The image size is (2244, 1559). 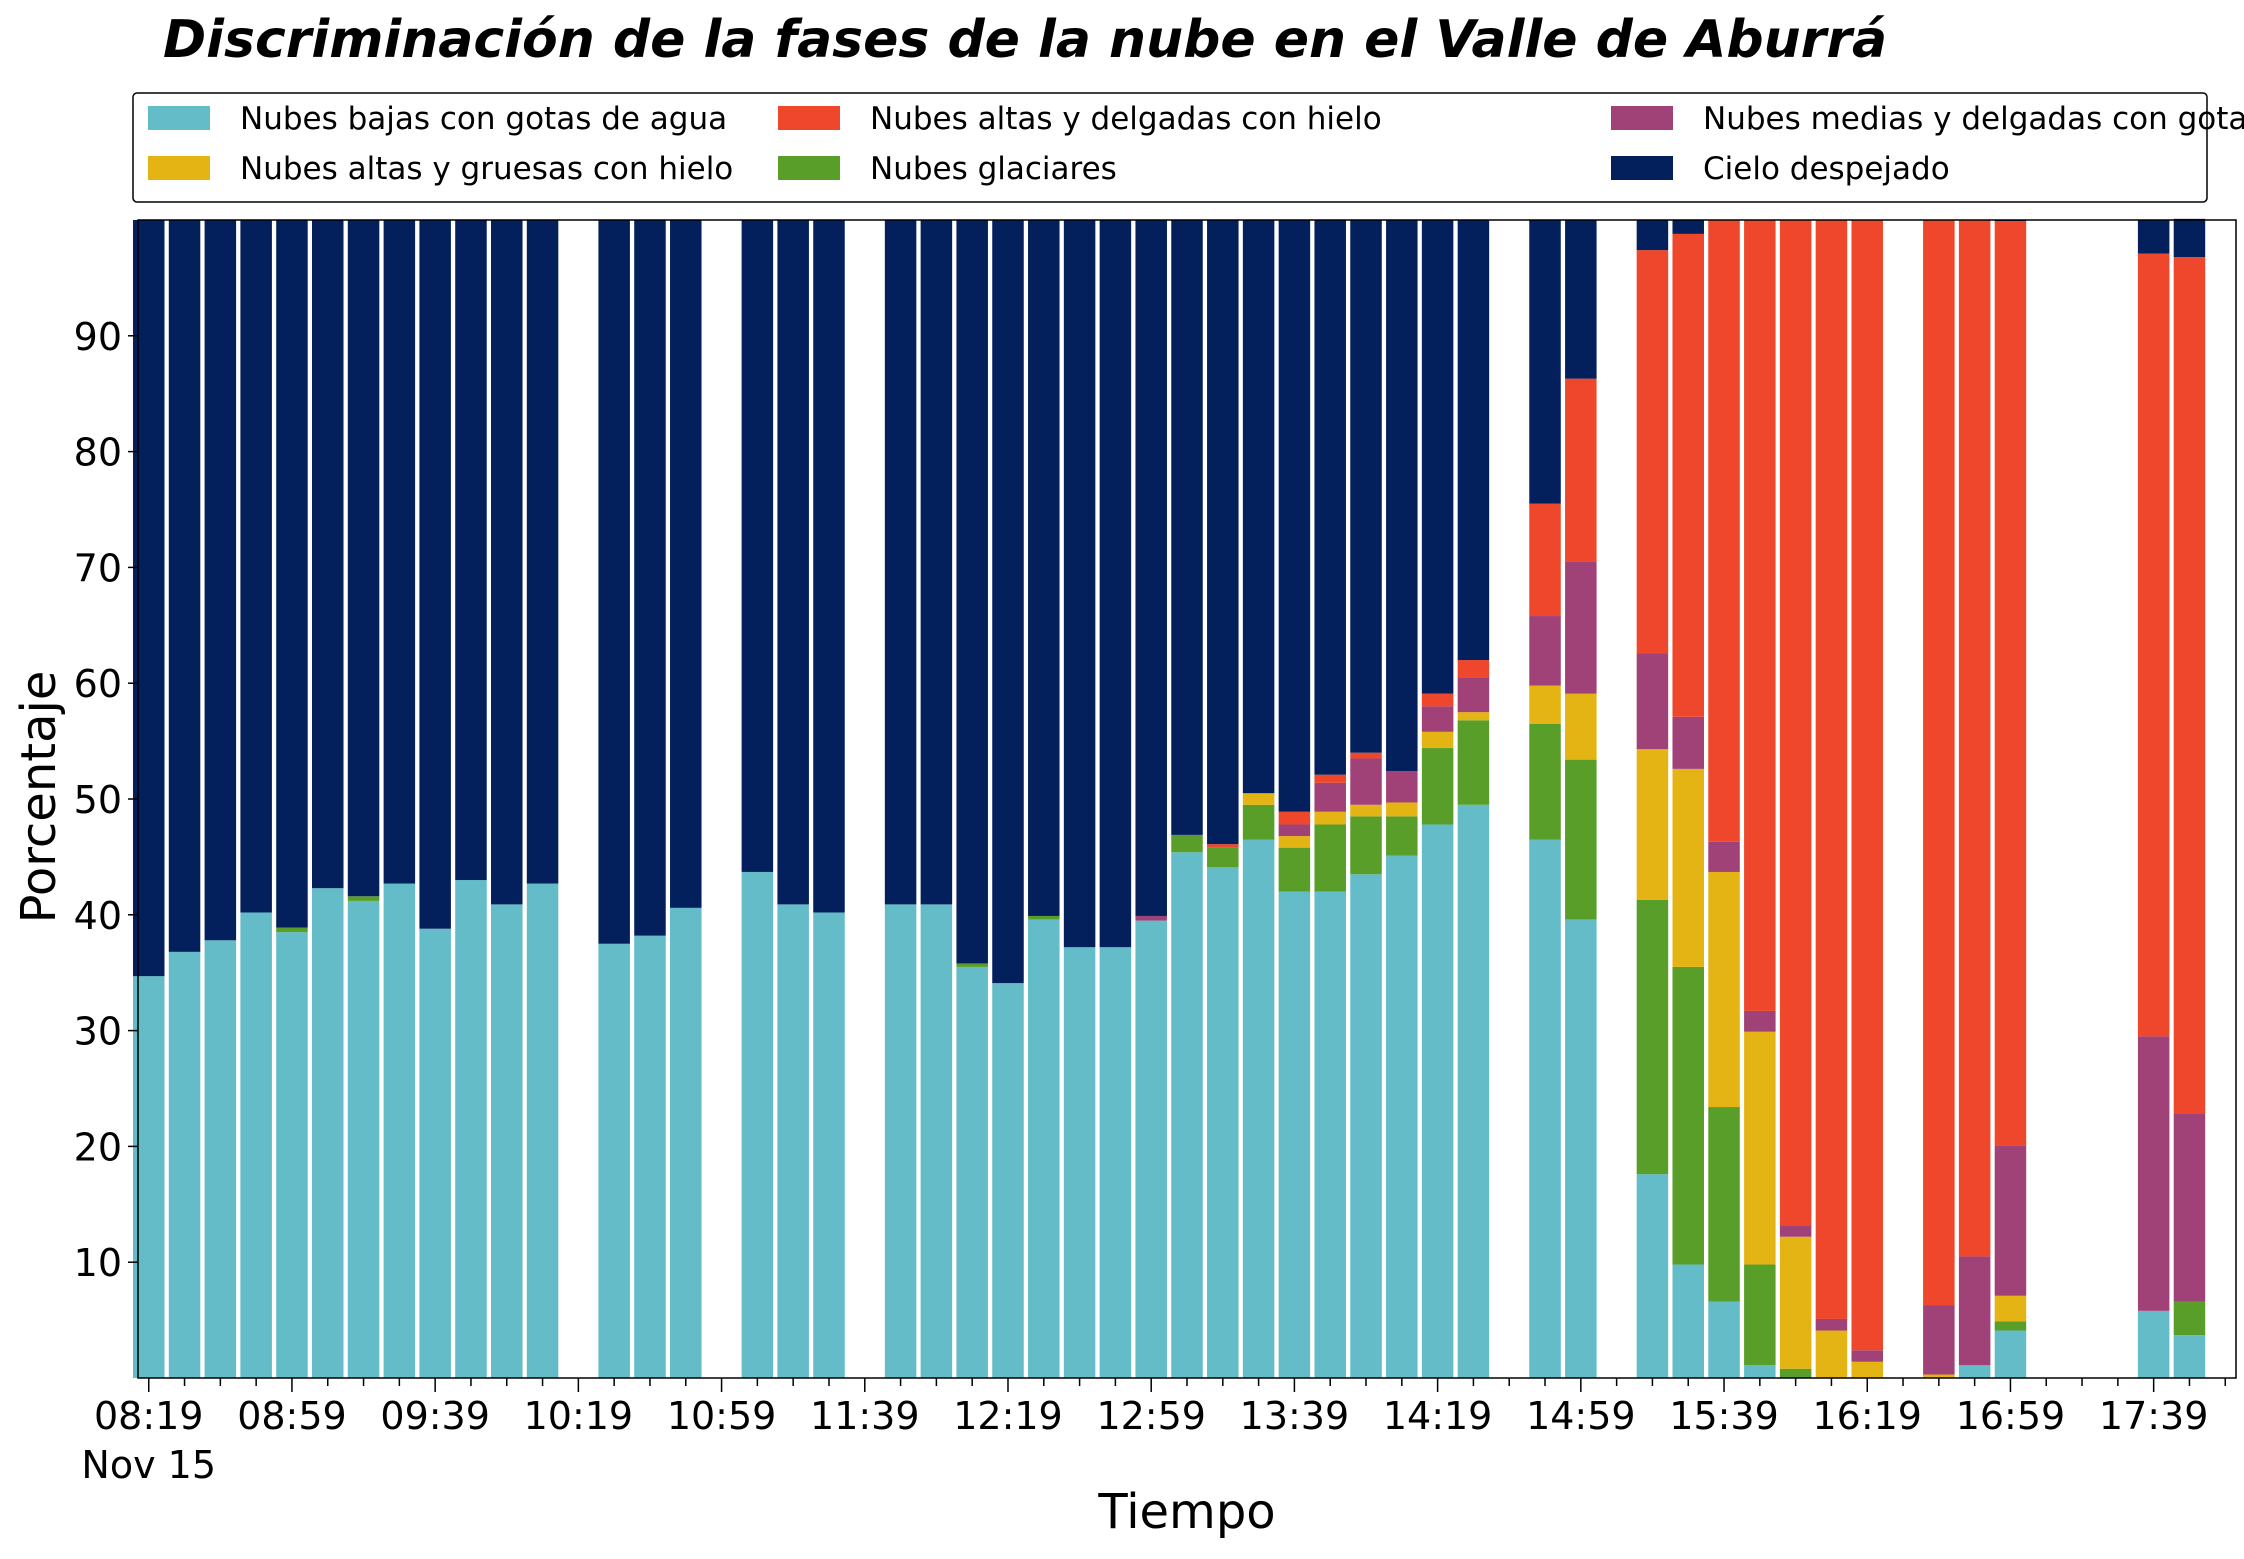 I want to click on legend-swatch-nubes-altas-y-gruesas-con-hielo, so click(x=179, y=168).